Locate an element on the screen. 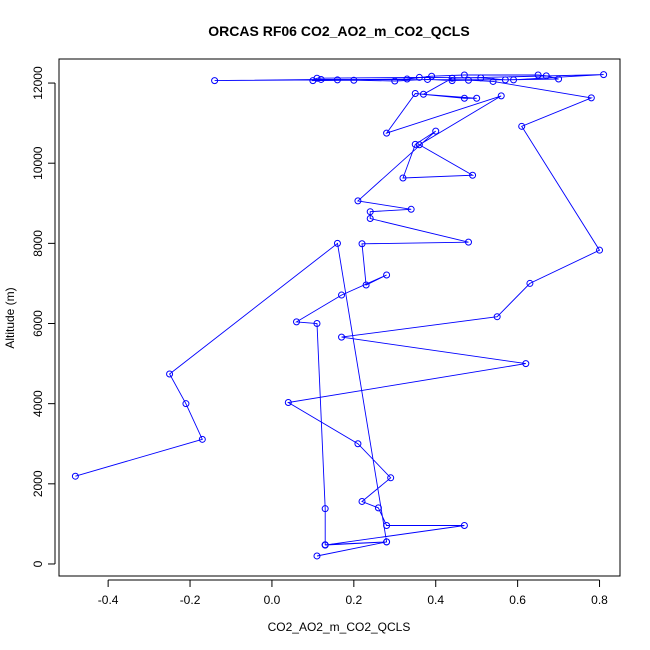 The image size is (650, 650). x-axis-label: CO2_AO2_m_CO2_QCLS is located at coordinates (339, 627).